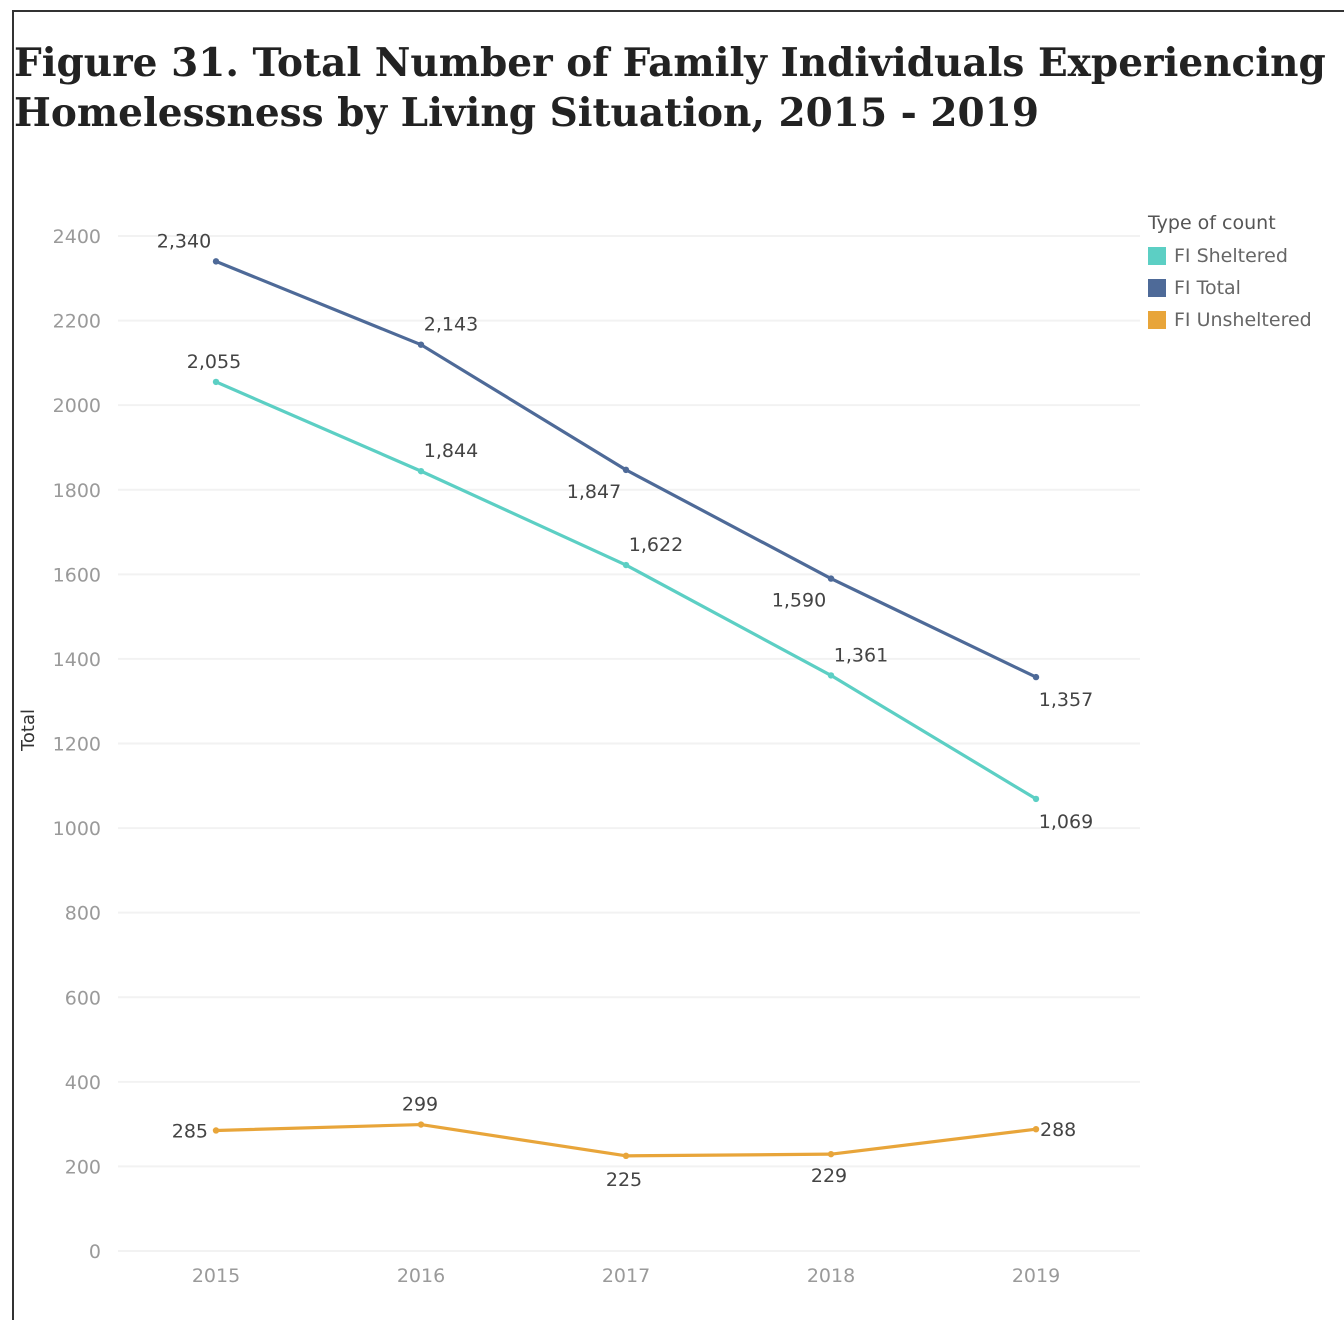 Image resolution: width=1344 pixels, height=1320 pixels. Describe the element at coordinates (1066, 822) in the screenshot. I see `data-label-sheltered: 1,069` at that location.